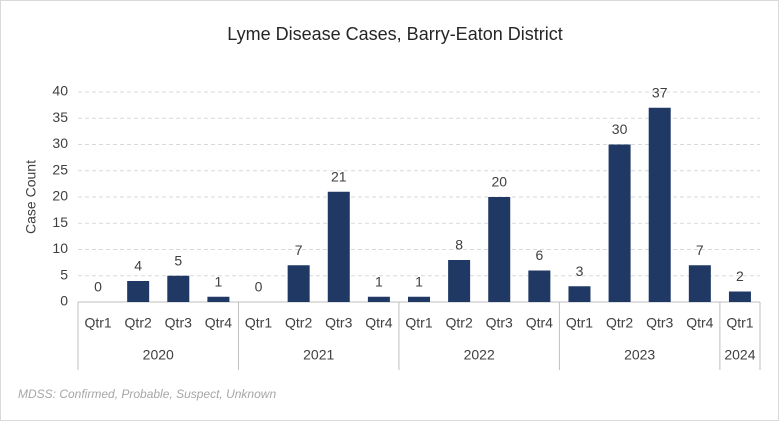  I want to click on group-label: 2023, so click(639, 355).